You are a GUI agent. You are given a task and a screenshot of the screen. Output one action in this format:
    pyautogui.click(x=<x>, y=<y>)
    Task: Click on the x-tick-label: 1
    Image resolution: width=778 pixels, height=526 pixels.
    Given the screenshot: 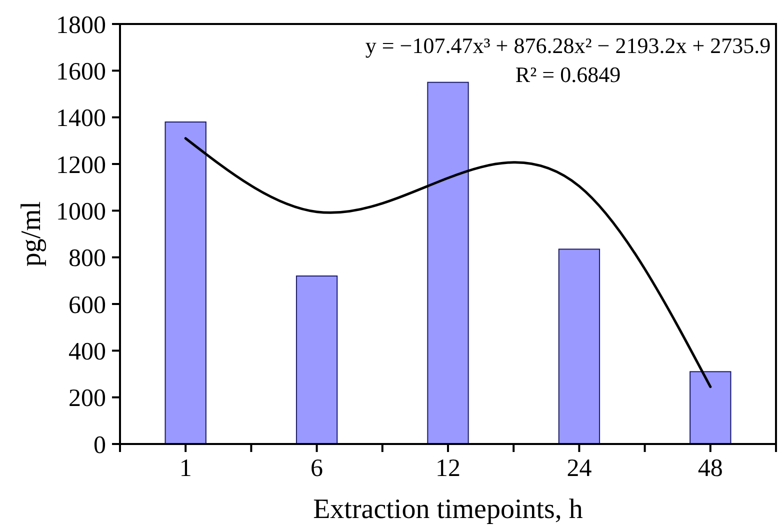 What is the action you would take?
    pyautogui.click(x=185, y=468)
    